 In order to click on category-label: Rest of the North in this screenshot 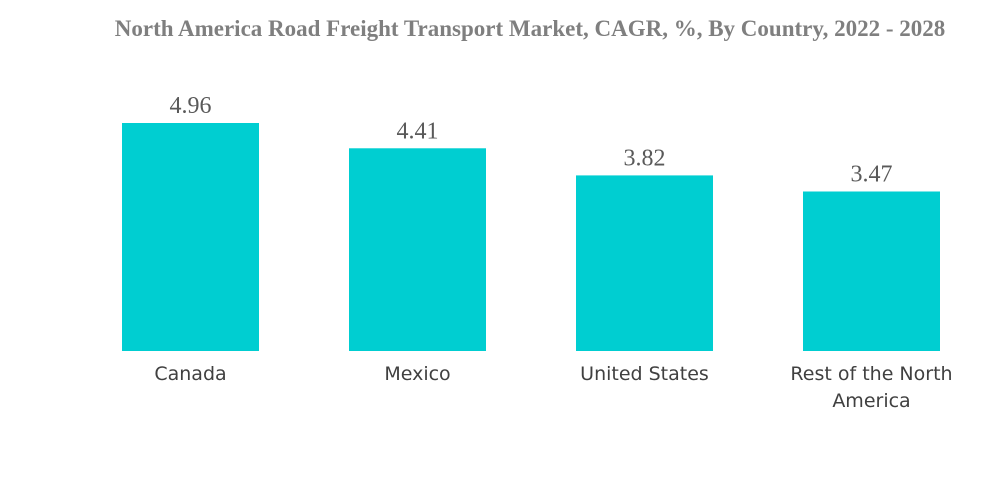, I will do `click(871, 374)`.